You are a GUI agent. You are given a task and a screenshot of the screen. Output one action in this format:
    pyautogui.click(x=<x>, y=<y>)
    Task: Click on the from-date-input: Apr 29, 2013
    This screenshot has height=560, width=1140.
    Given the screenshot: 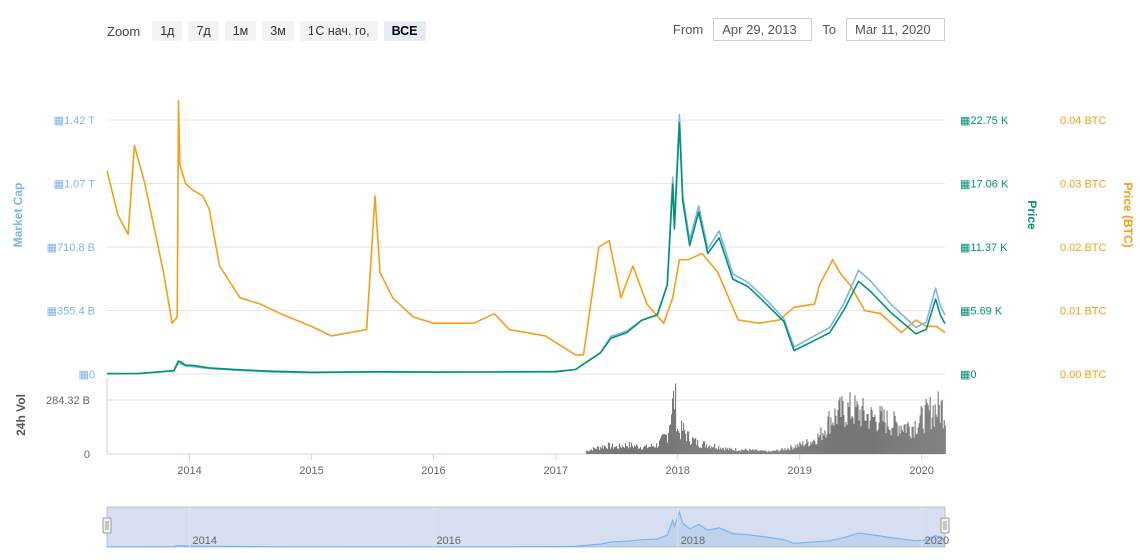 What is the action you would take?
    pyautogui.click(x=763, y=29)
    